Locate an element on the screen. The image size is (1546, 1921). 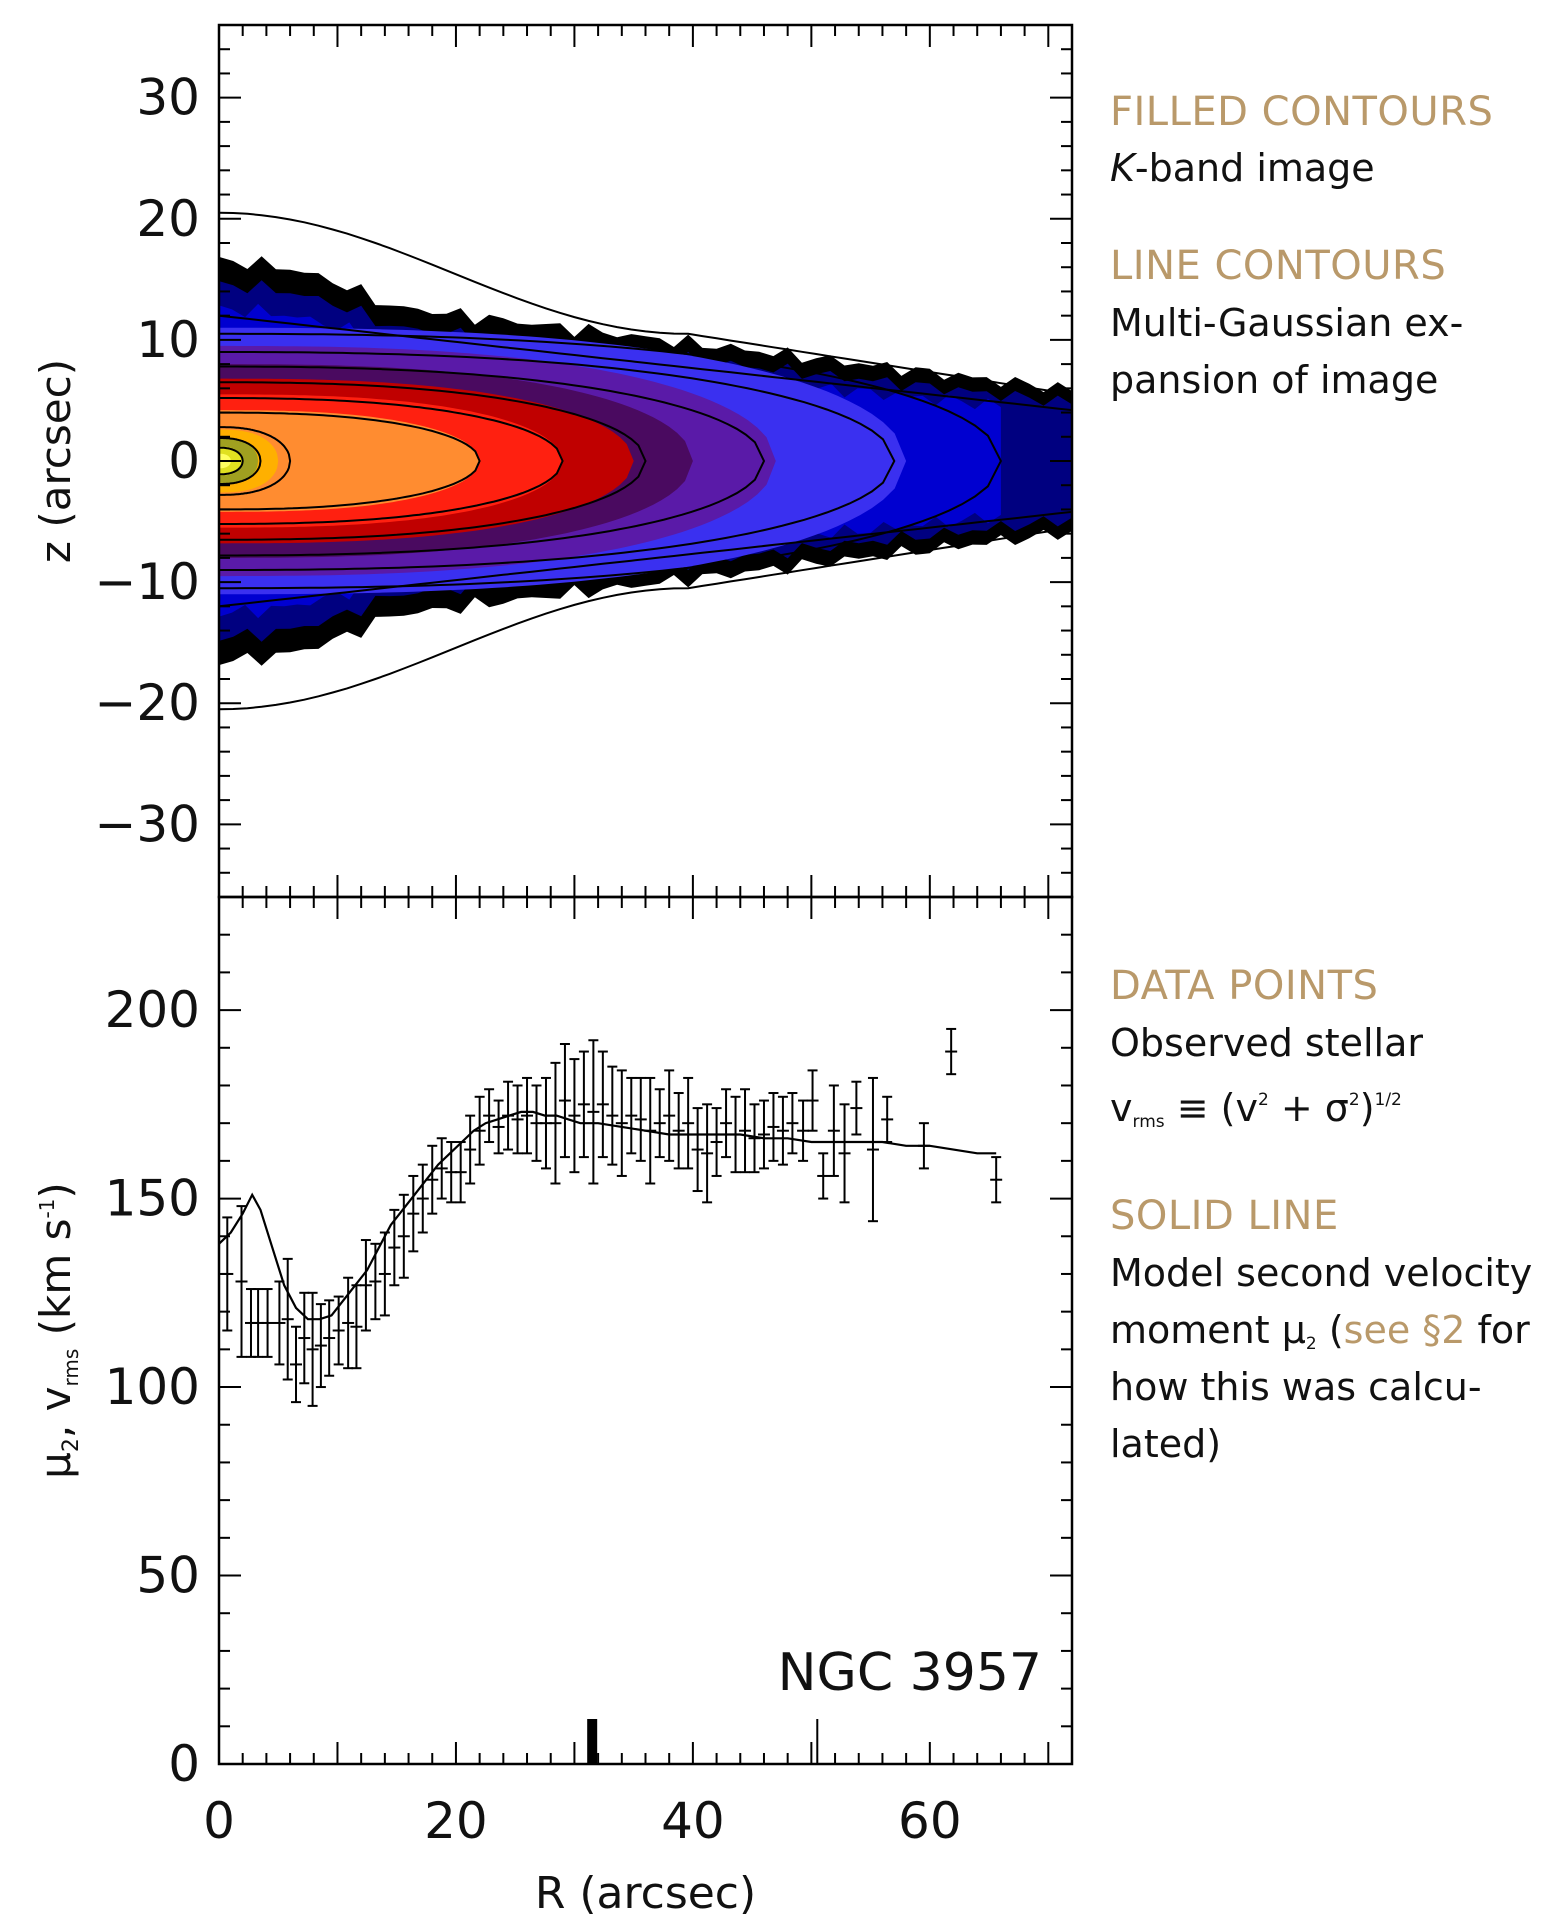
vrms-definition: vrms ≡ (v2 + σ2)1/2 is located at coordinates (1256, 1111).